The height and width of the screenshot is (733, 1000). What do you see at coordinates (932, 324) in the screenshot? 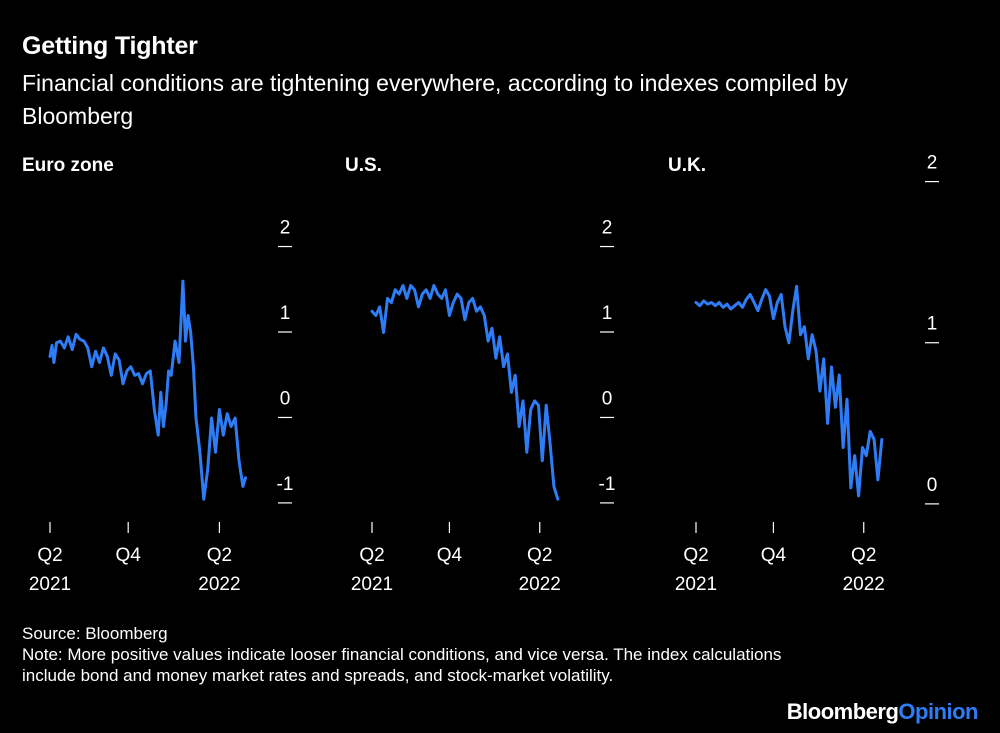
I see `uk-y-tick-label: 1` at bounding box center [932, 324].